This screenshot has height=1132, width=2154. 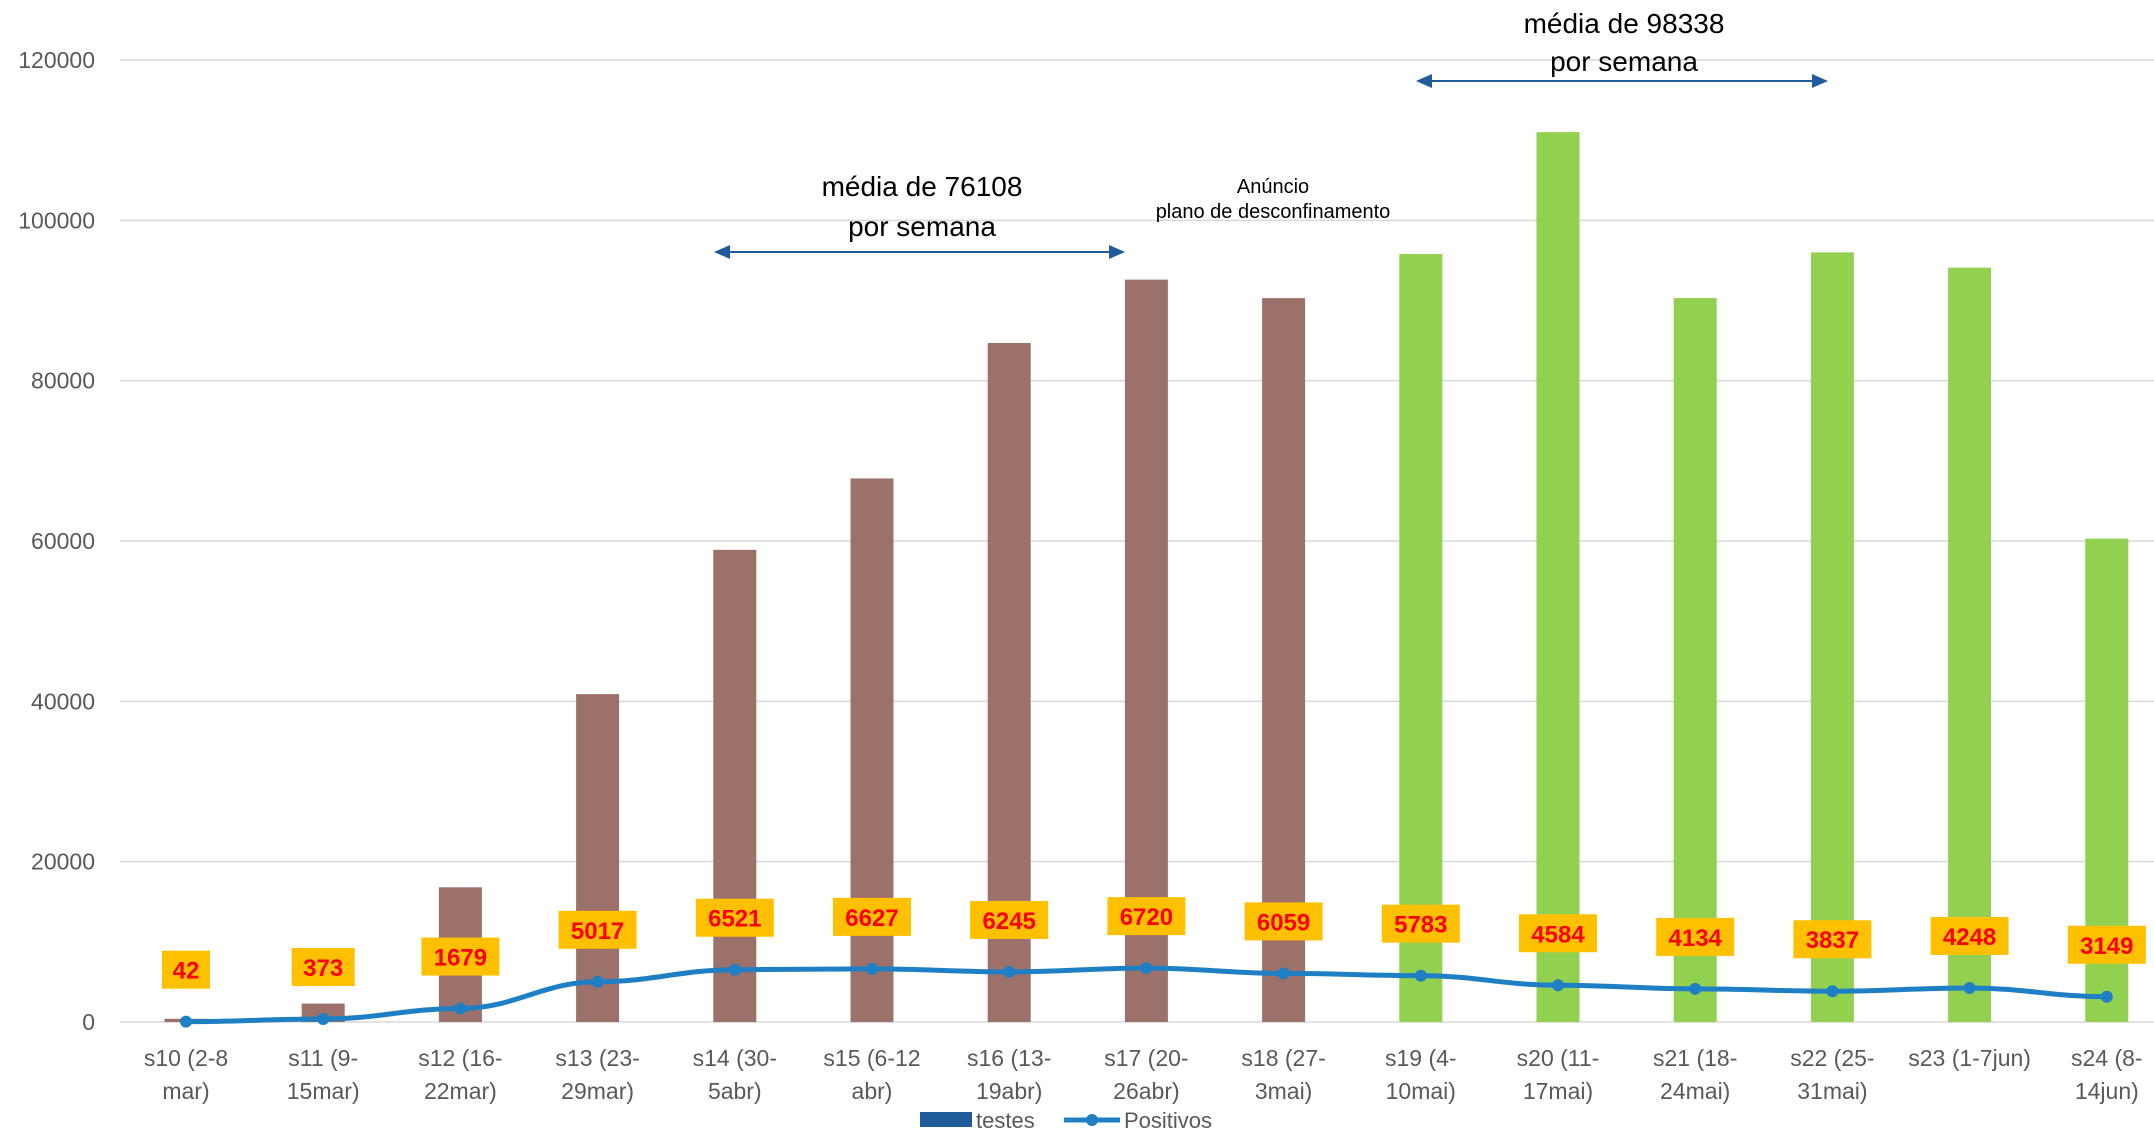 What do you see at coordinates (63, 541) in the screenshot?
I see `y-tick-label: 60000` at bounding box center [63, 541].